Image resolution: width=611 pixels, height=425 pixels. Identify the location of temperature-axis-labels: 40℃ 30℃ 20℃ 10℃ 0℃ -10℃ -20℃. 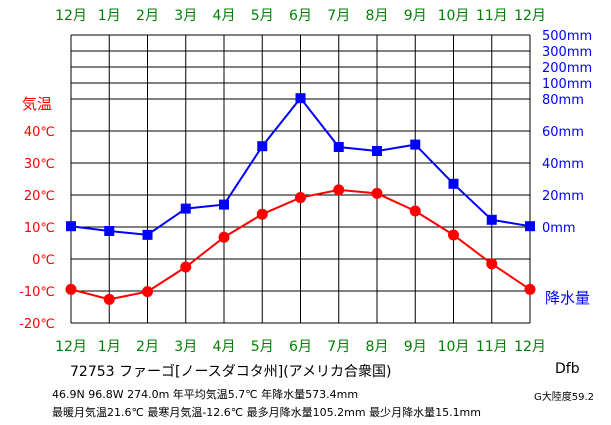
(37, 228).